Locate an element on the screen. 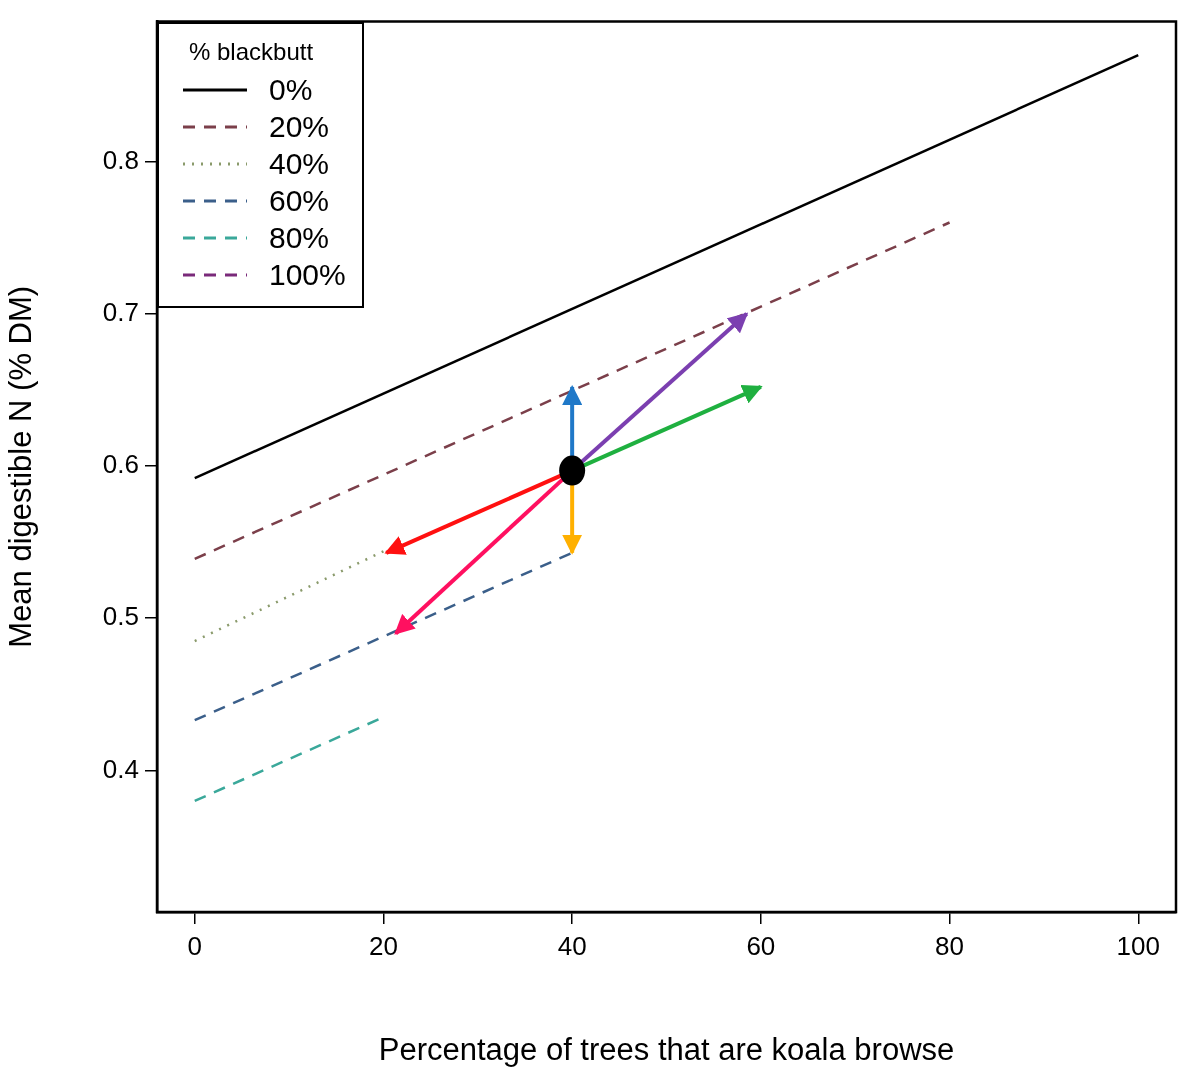 This screenshot has width=1178, height=1074. legend-label: 100% is located at coordinates (307, 275).